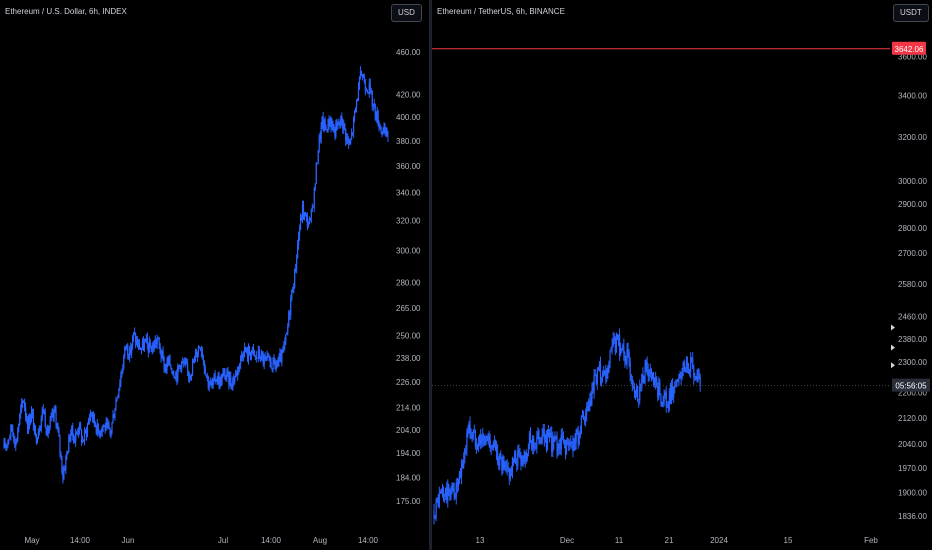  What do you see at coordinates (912, 493) in the screenshot?
I see `y-tick-label: 1900.00` at bounding box center [912, 493].